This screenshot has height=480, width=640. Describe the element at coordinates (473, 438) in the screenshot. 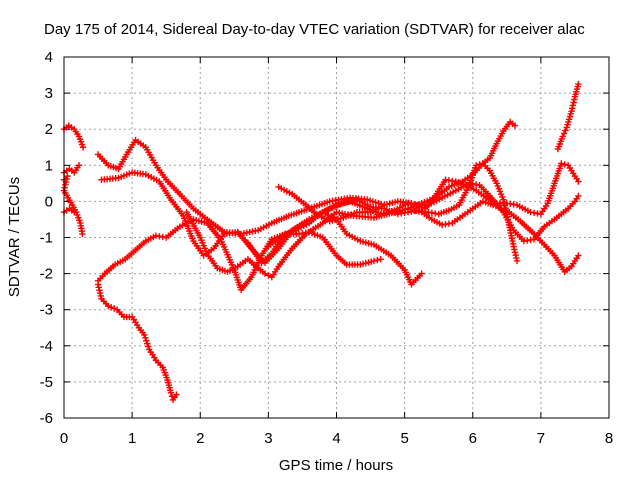

I see `x-tick-label: 6` at that location.